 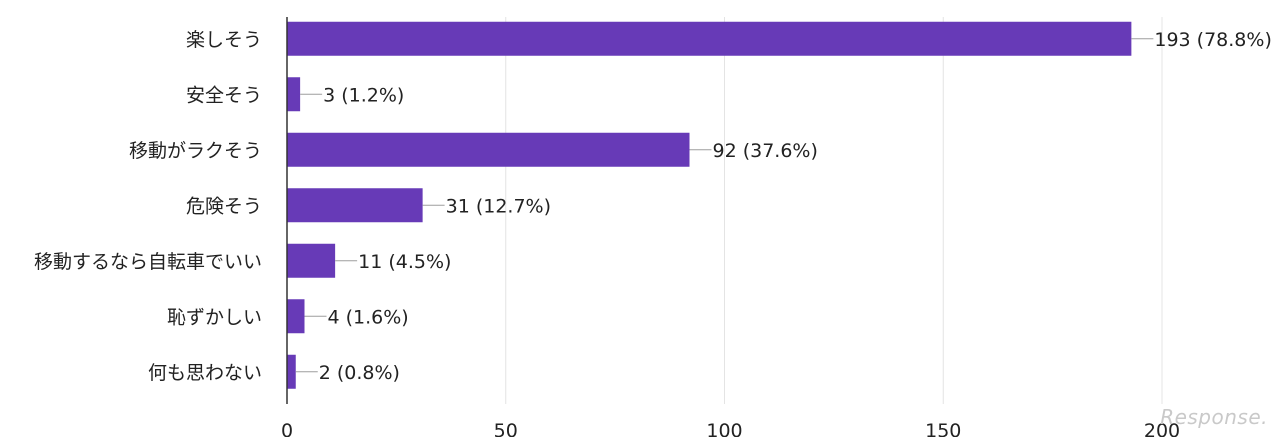 What do you see at coordinates (287, 428) in the screenshot?
I see `x-tick-label: 0` at bounding box center [287, 428].